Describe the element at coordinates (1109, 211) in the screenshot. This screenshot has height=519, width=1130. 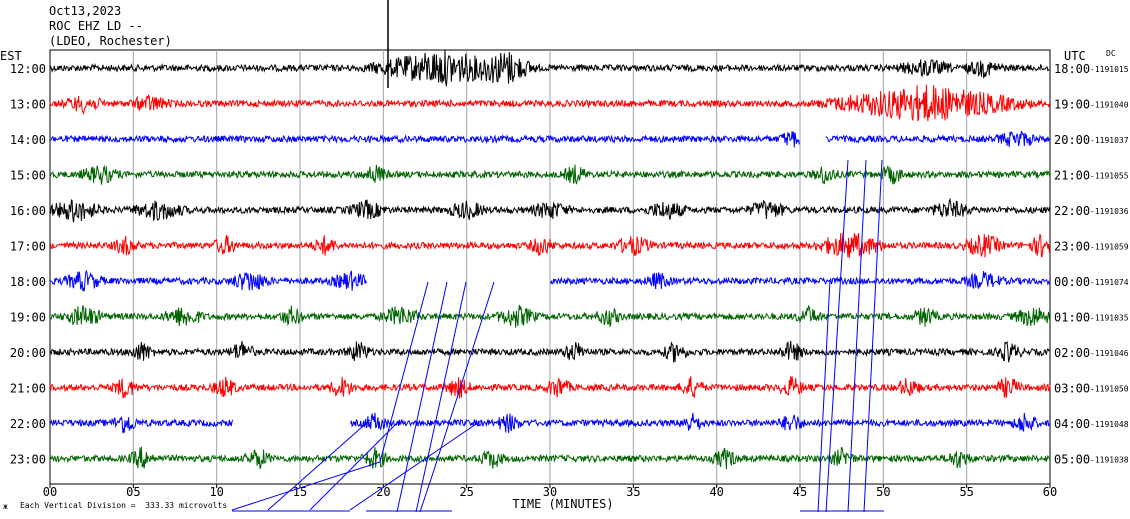
I see `dc-offset-label: -1191036` at that location.